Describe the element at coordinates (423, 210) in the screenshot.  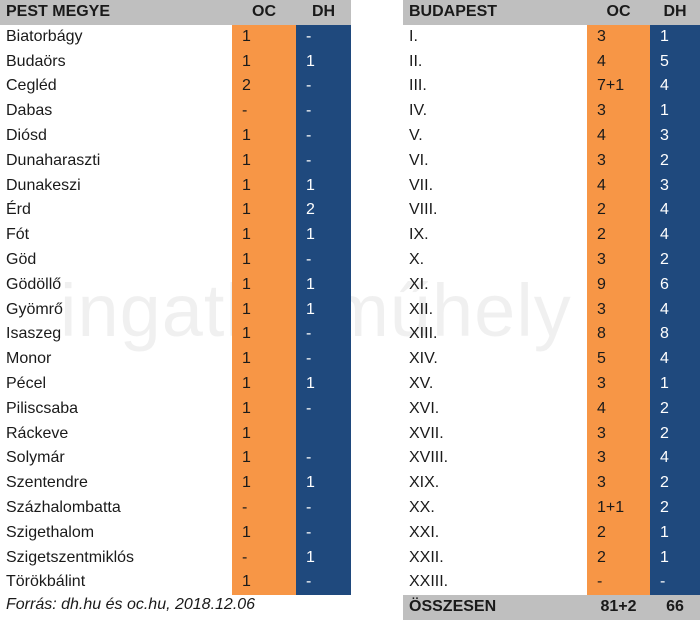
I see `row-name-cell: VIII.` at that location.